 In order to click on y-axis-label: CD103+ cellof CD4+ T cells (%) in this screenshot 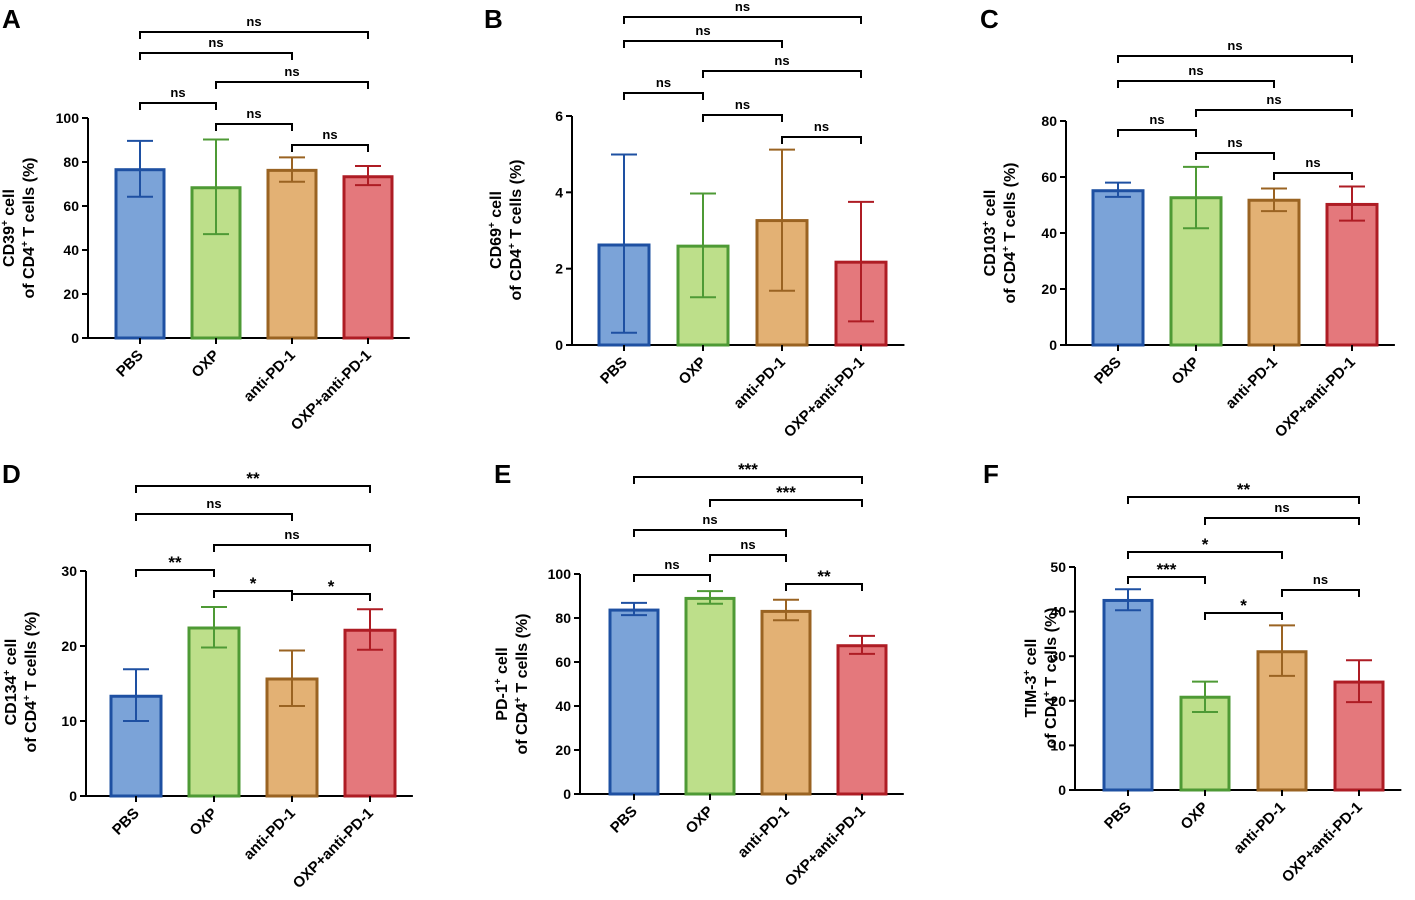, I will do `click(1000, 233)`.